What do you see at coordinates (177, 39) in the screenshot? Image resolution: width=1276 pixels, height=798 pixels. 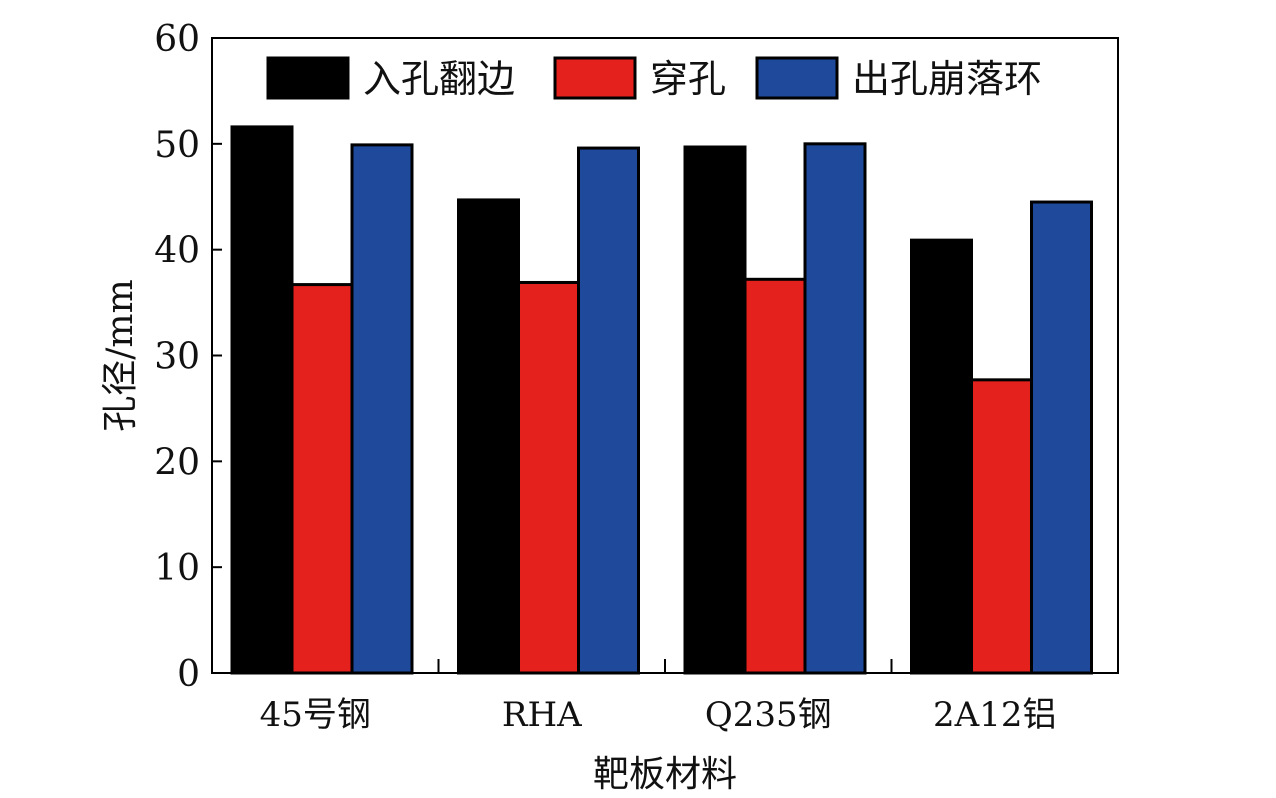 I see `y-tick-label: 60` at bounding box center [177, 39].